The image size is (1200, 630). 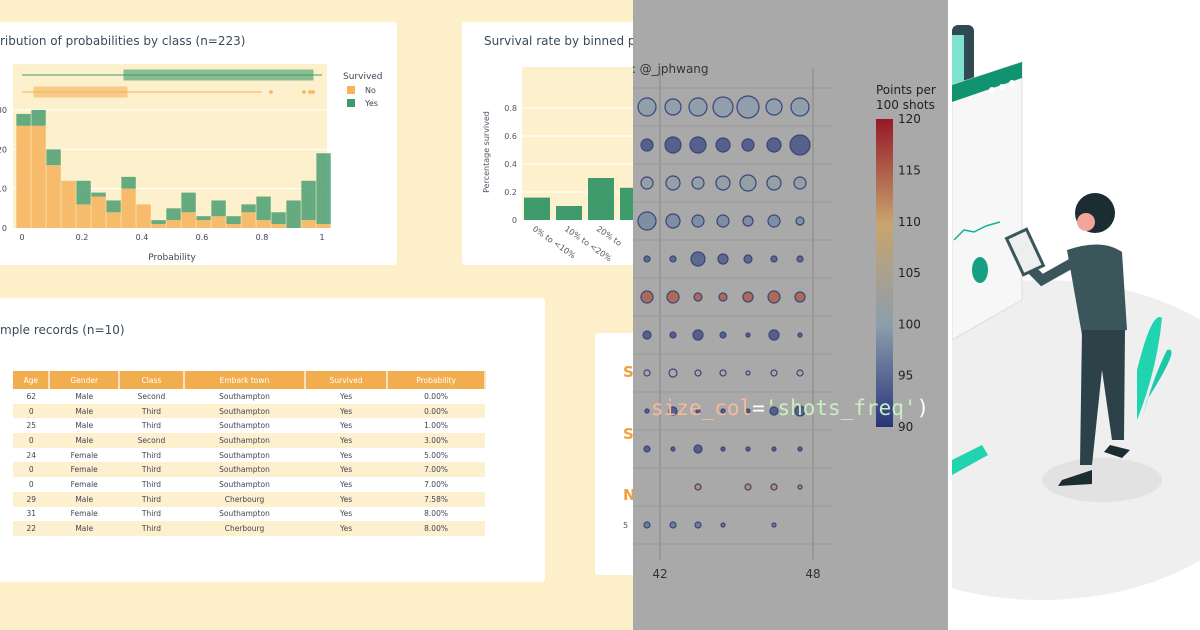 I want to click on table-row: 62 Male Second Southampton Yes 0.00%, so click(x=249, y=396).